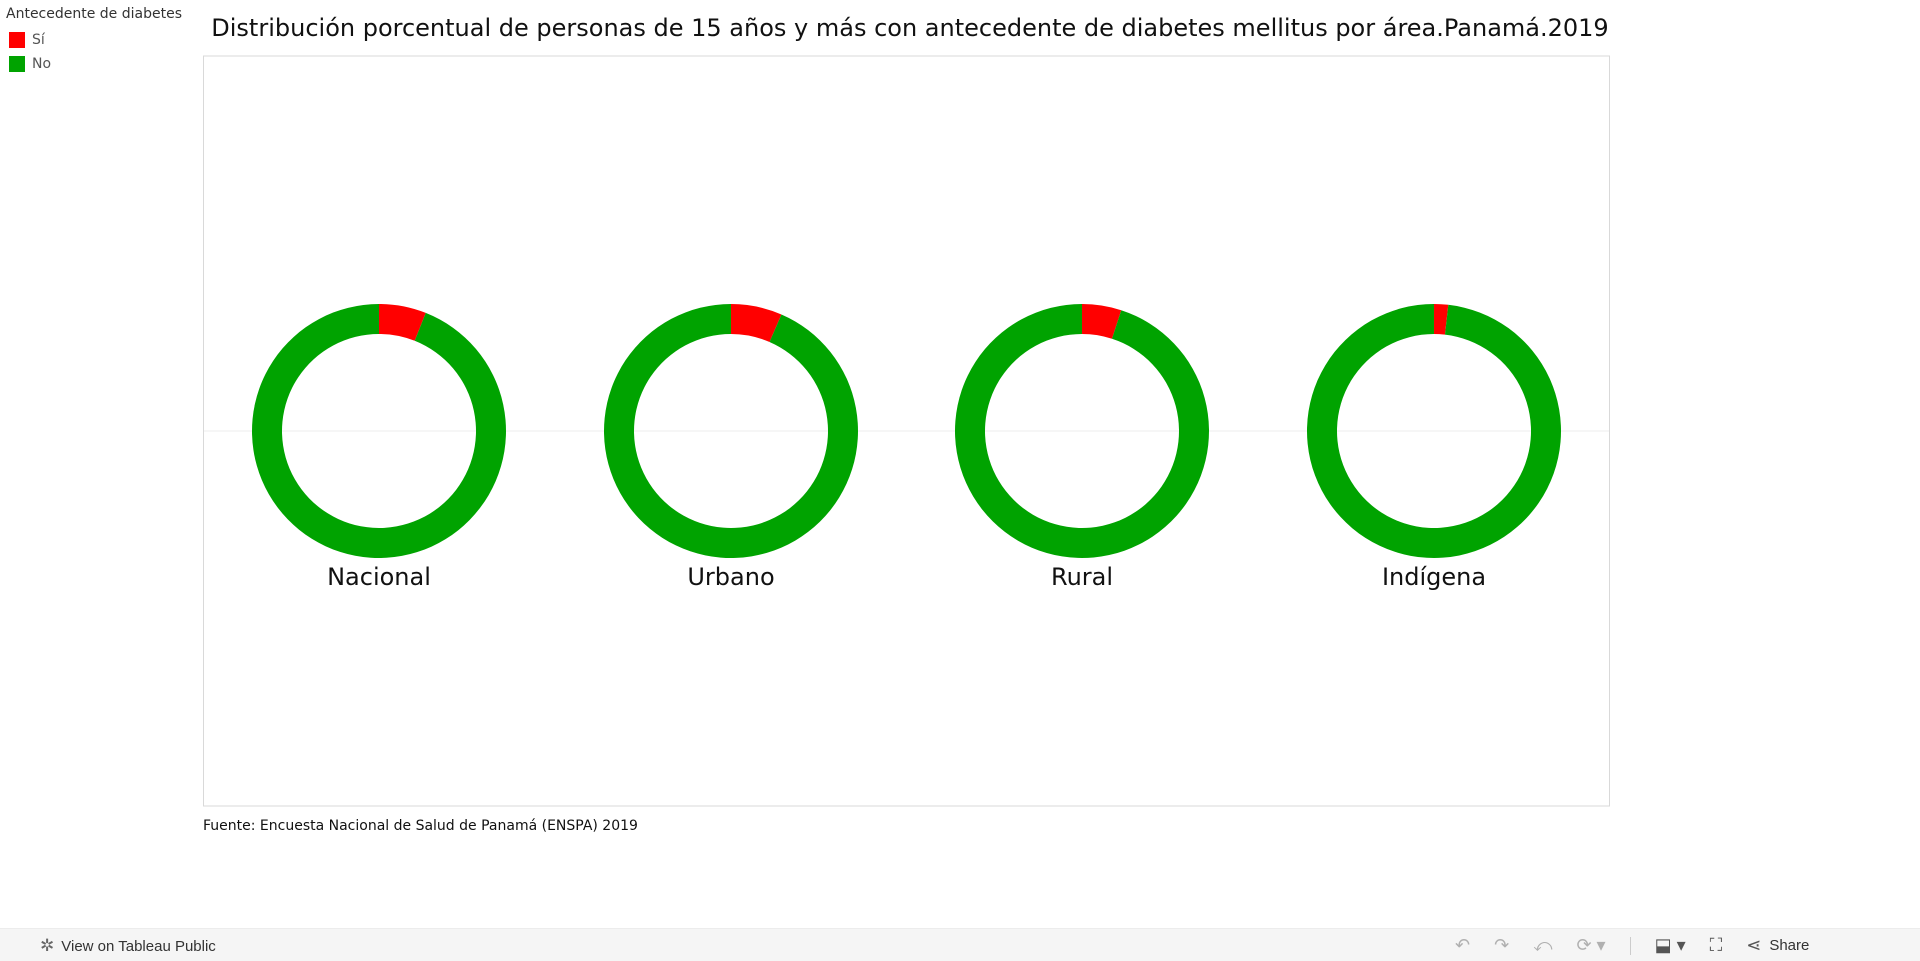 This screenshot has width=1920, height=961. I want to click on tableau-icon: ✲, so click(47, 945).